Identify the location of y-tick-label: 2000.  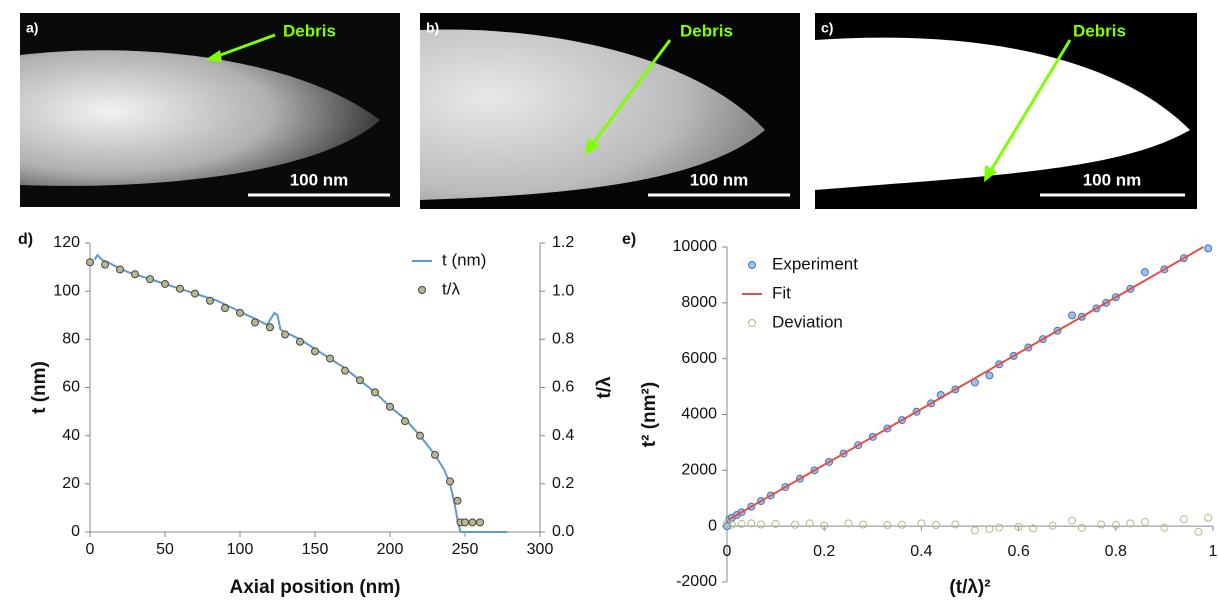
(699, 470).